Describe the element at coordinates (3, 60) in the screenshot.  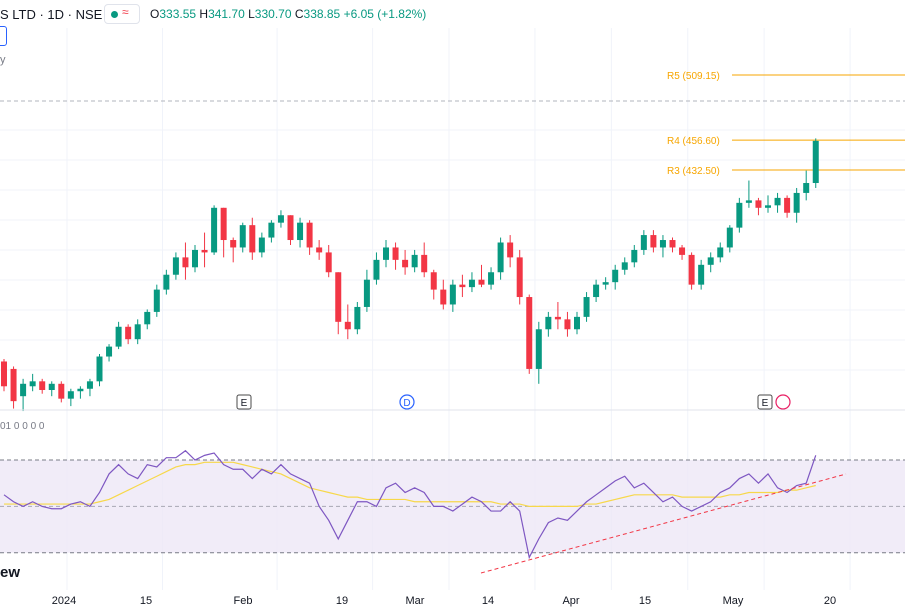
I see `left-partial-label: y` at that location.